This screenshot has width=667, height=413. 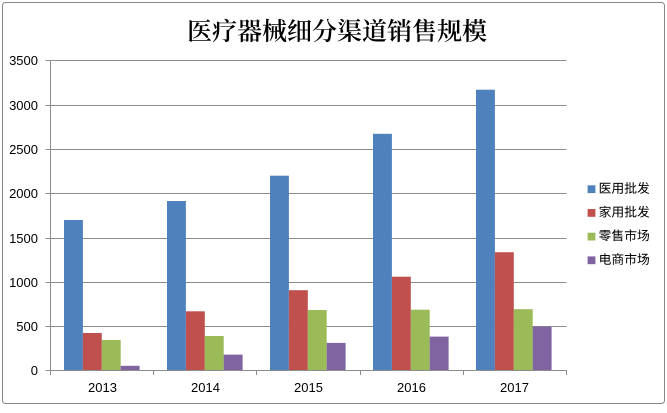 I want to click on svg-text: 2500, so click(x=23, y=149).